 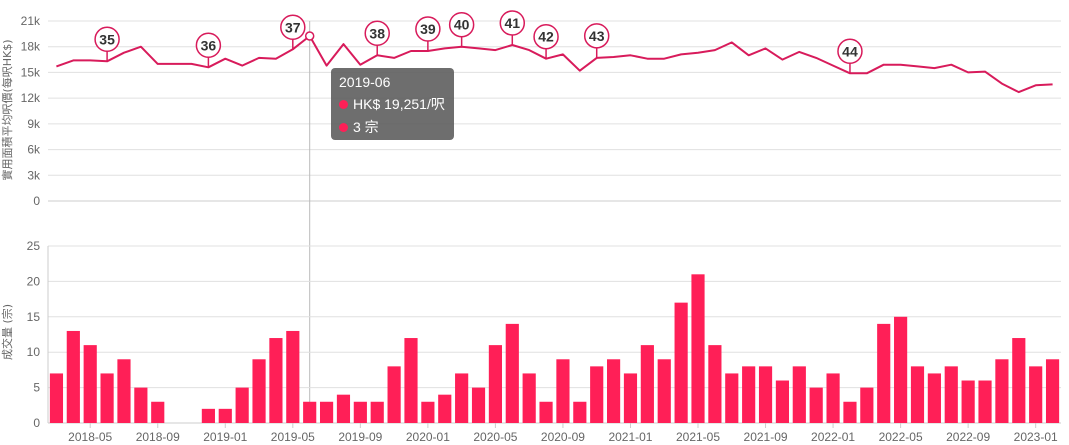 What do you see at coordinates (428, 437) in the screenshot?
I see `x-tick-label: 2020-01` at bounding box center [428, 437].